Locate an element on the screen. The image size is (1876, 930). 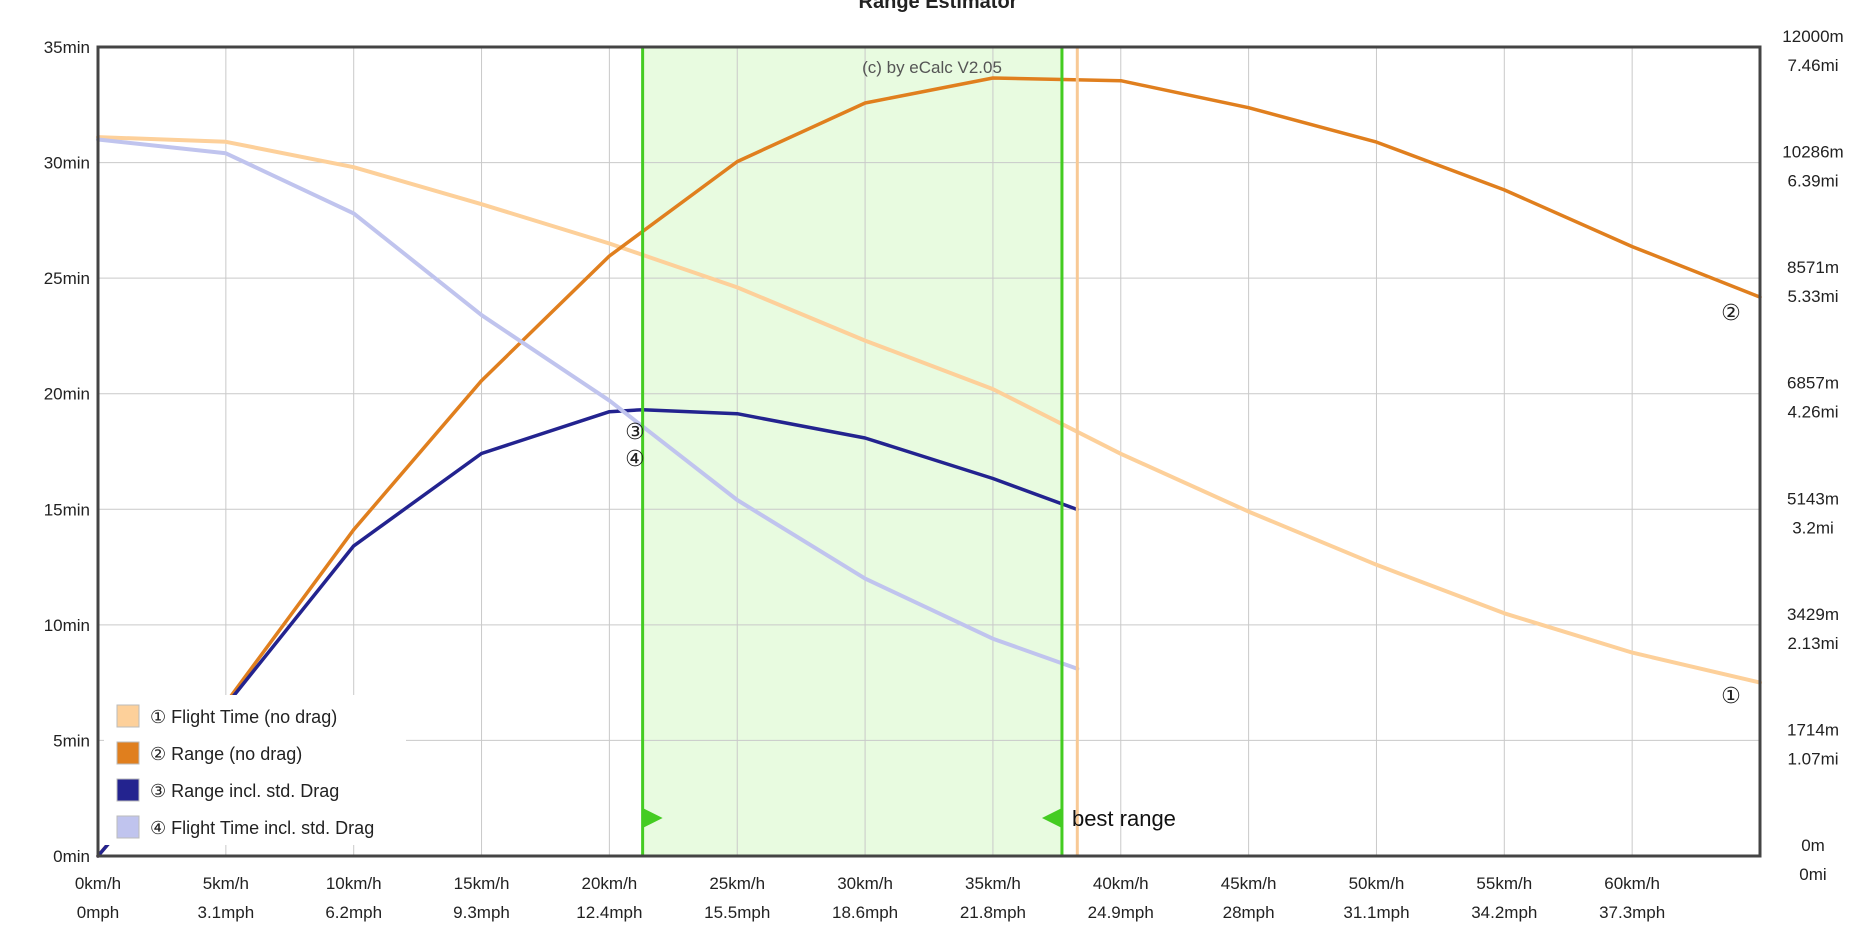
x-tick-label-kmh: 15km/h is located at coordinates (482, 883).